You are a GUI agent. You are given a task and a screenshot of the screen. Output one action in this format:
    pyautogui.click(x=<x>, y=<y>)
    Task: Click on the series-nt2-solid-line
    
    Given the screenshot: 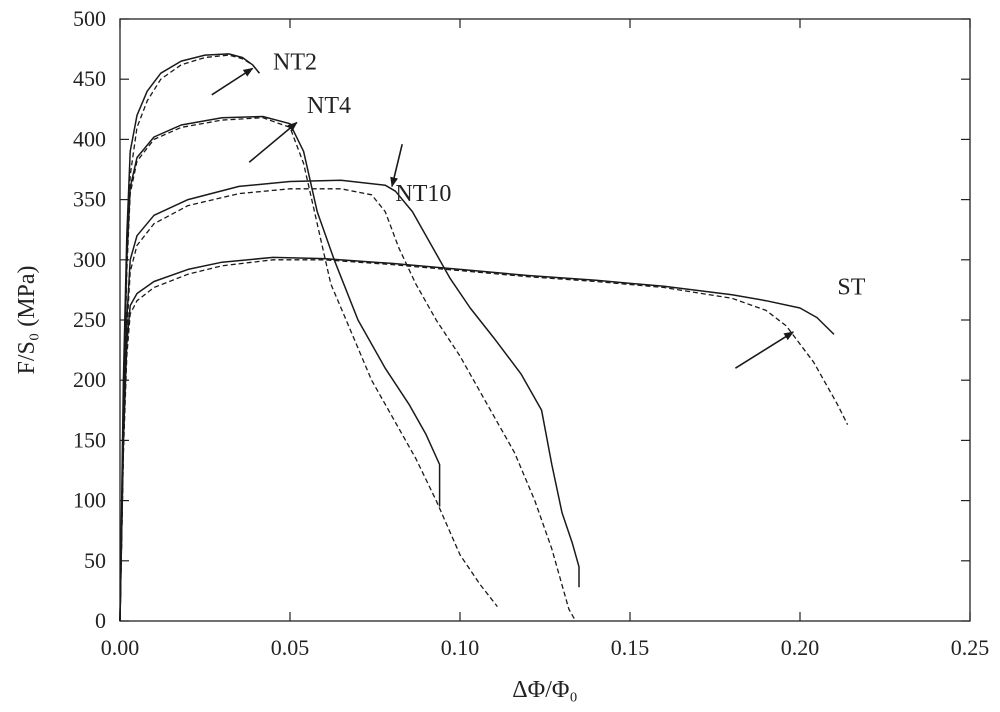 What is the action you would take?
    pyautogui.click(x=189, y=337)
    